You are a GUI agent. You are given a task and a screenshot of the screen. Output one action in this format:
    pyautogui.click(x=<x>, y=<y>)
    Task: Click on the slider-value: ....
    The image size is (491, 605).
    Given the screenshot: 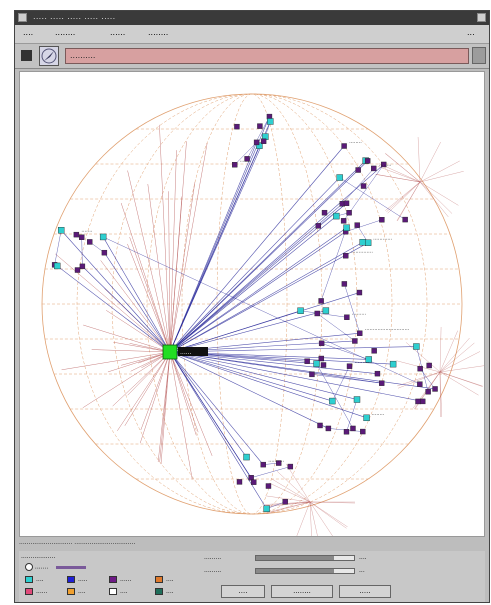 What is the action you would take?
    pyautogui.click(x=363, y=557)
    